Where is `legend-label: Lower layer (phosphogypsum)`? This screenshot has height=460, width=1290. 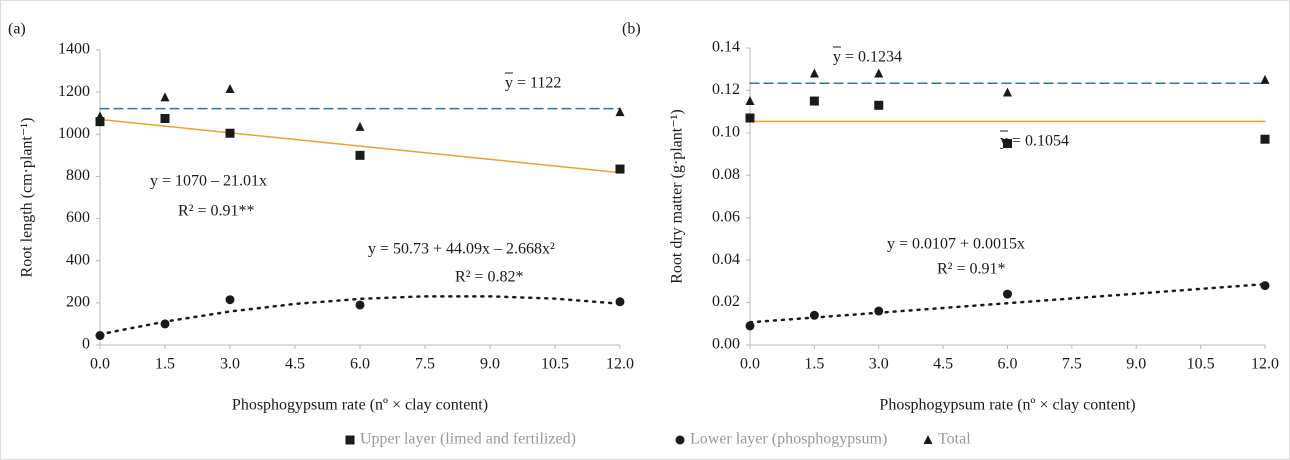 legend-label: Lower layer (phosphogypsum) is located at coordinates (788, 439).